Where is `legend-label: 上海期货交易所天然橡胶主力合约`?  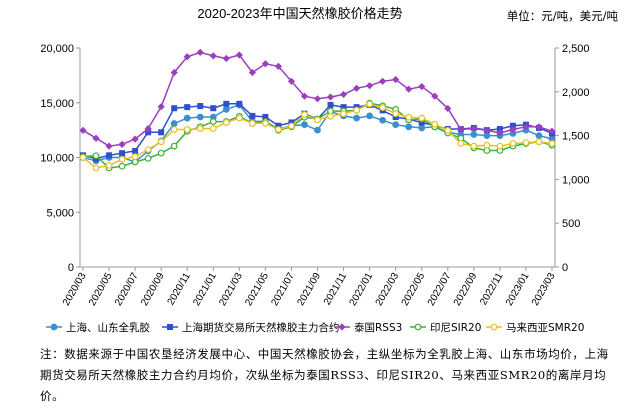
legend-label: 上海期货交易所天然橡胶主力合约 is located at coordinates (261, 327).